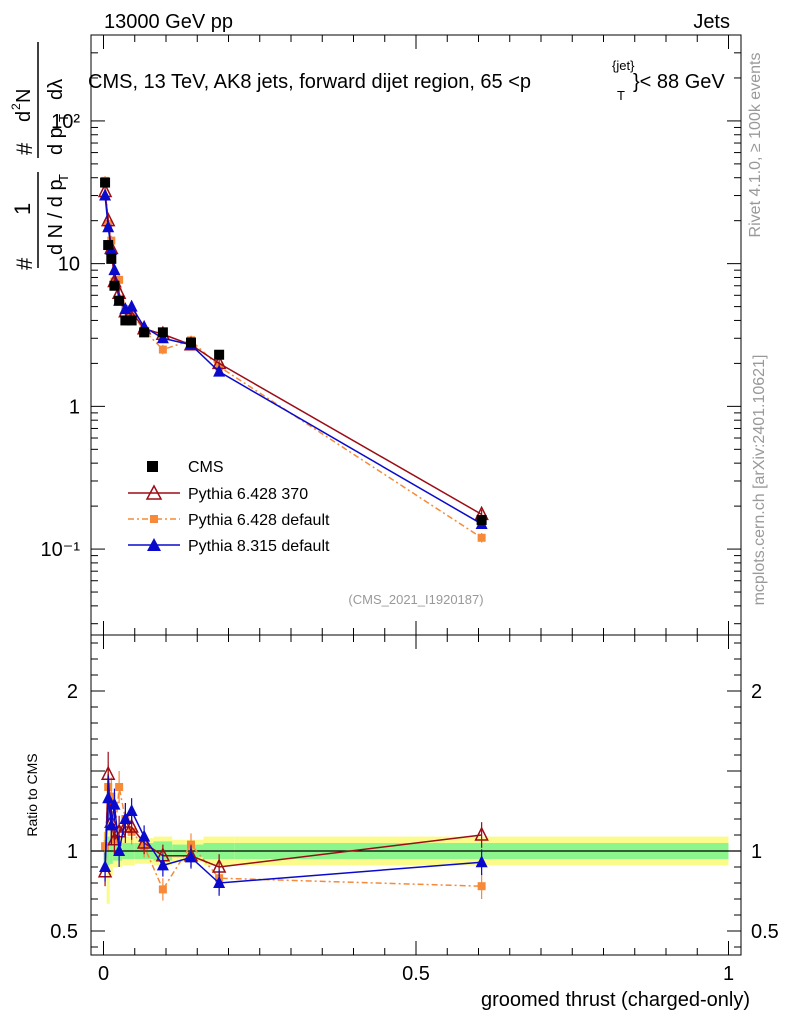 This screenshot has height=1024, width=786. What do you see at coordinates (74, 407) in the screenshot?
I see `y-tick-label: 1` at bounding box center [74, 407].